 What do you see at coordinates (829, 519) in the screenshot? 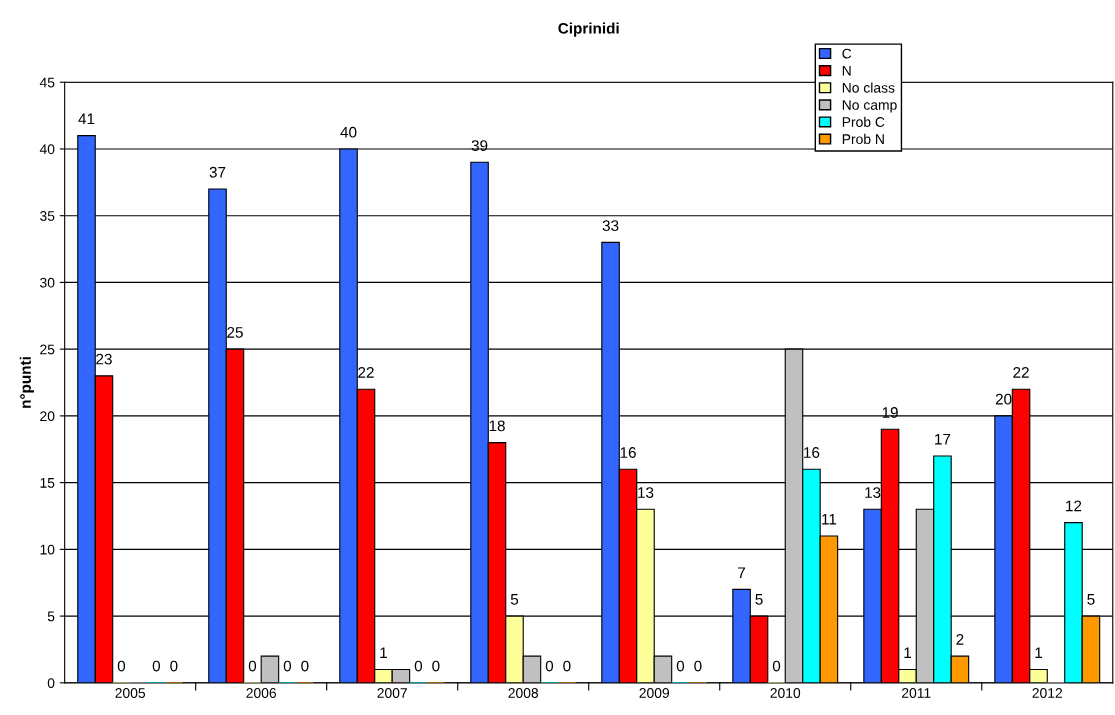
I see `data-label: 11` at bounding box center [829, 519].